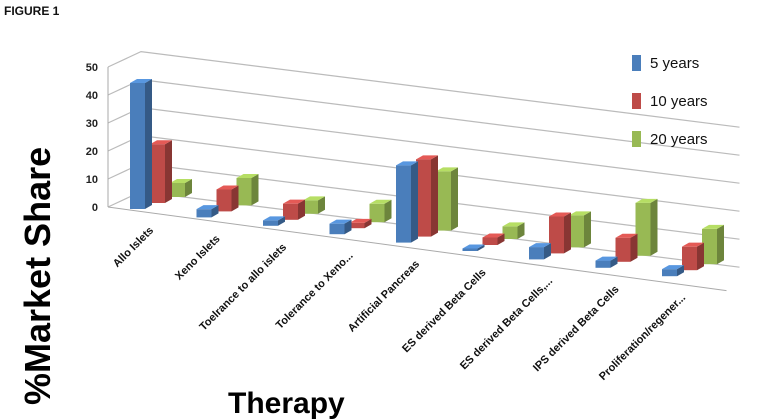  Describe the element at coordinates (679, 101) in the screenshot. I see `legend-label: 10 years` at that location.